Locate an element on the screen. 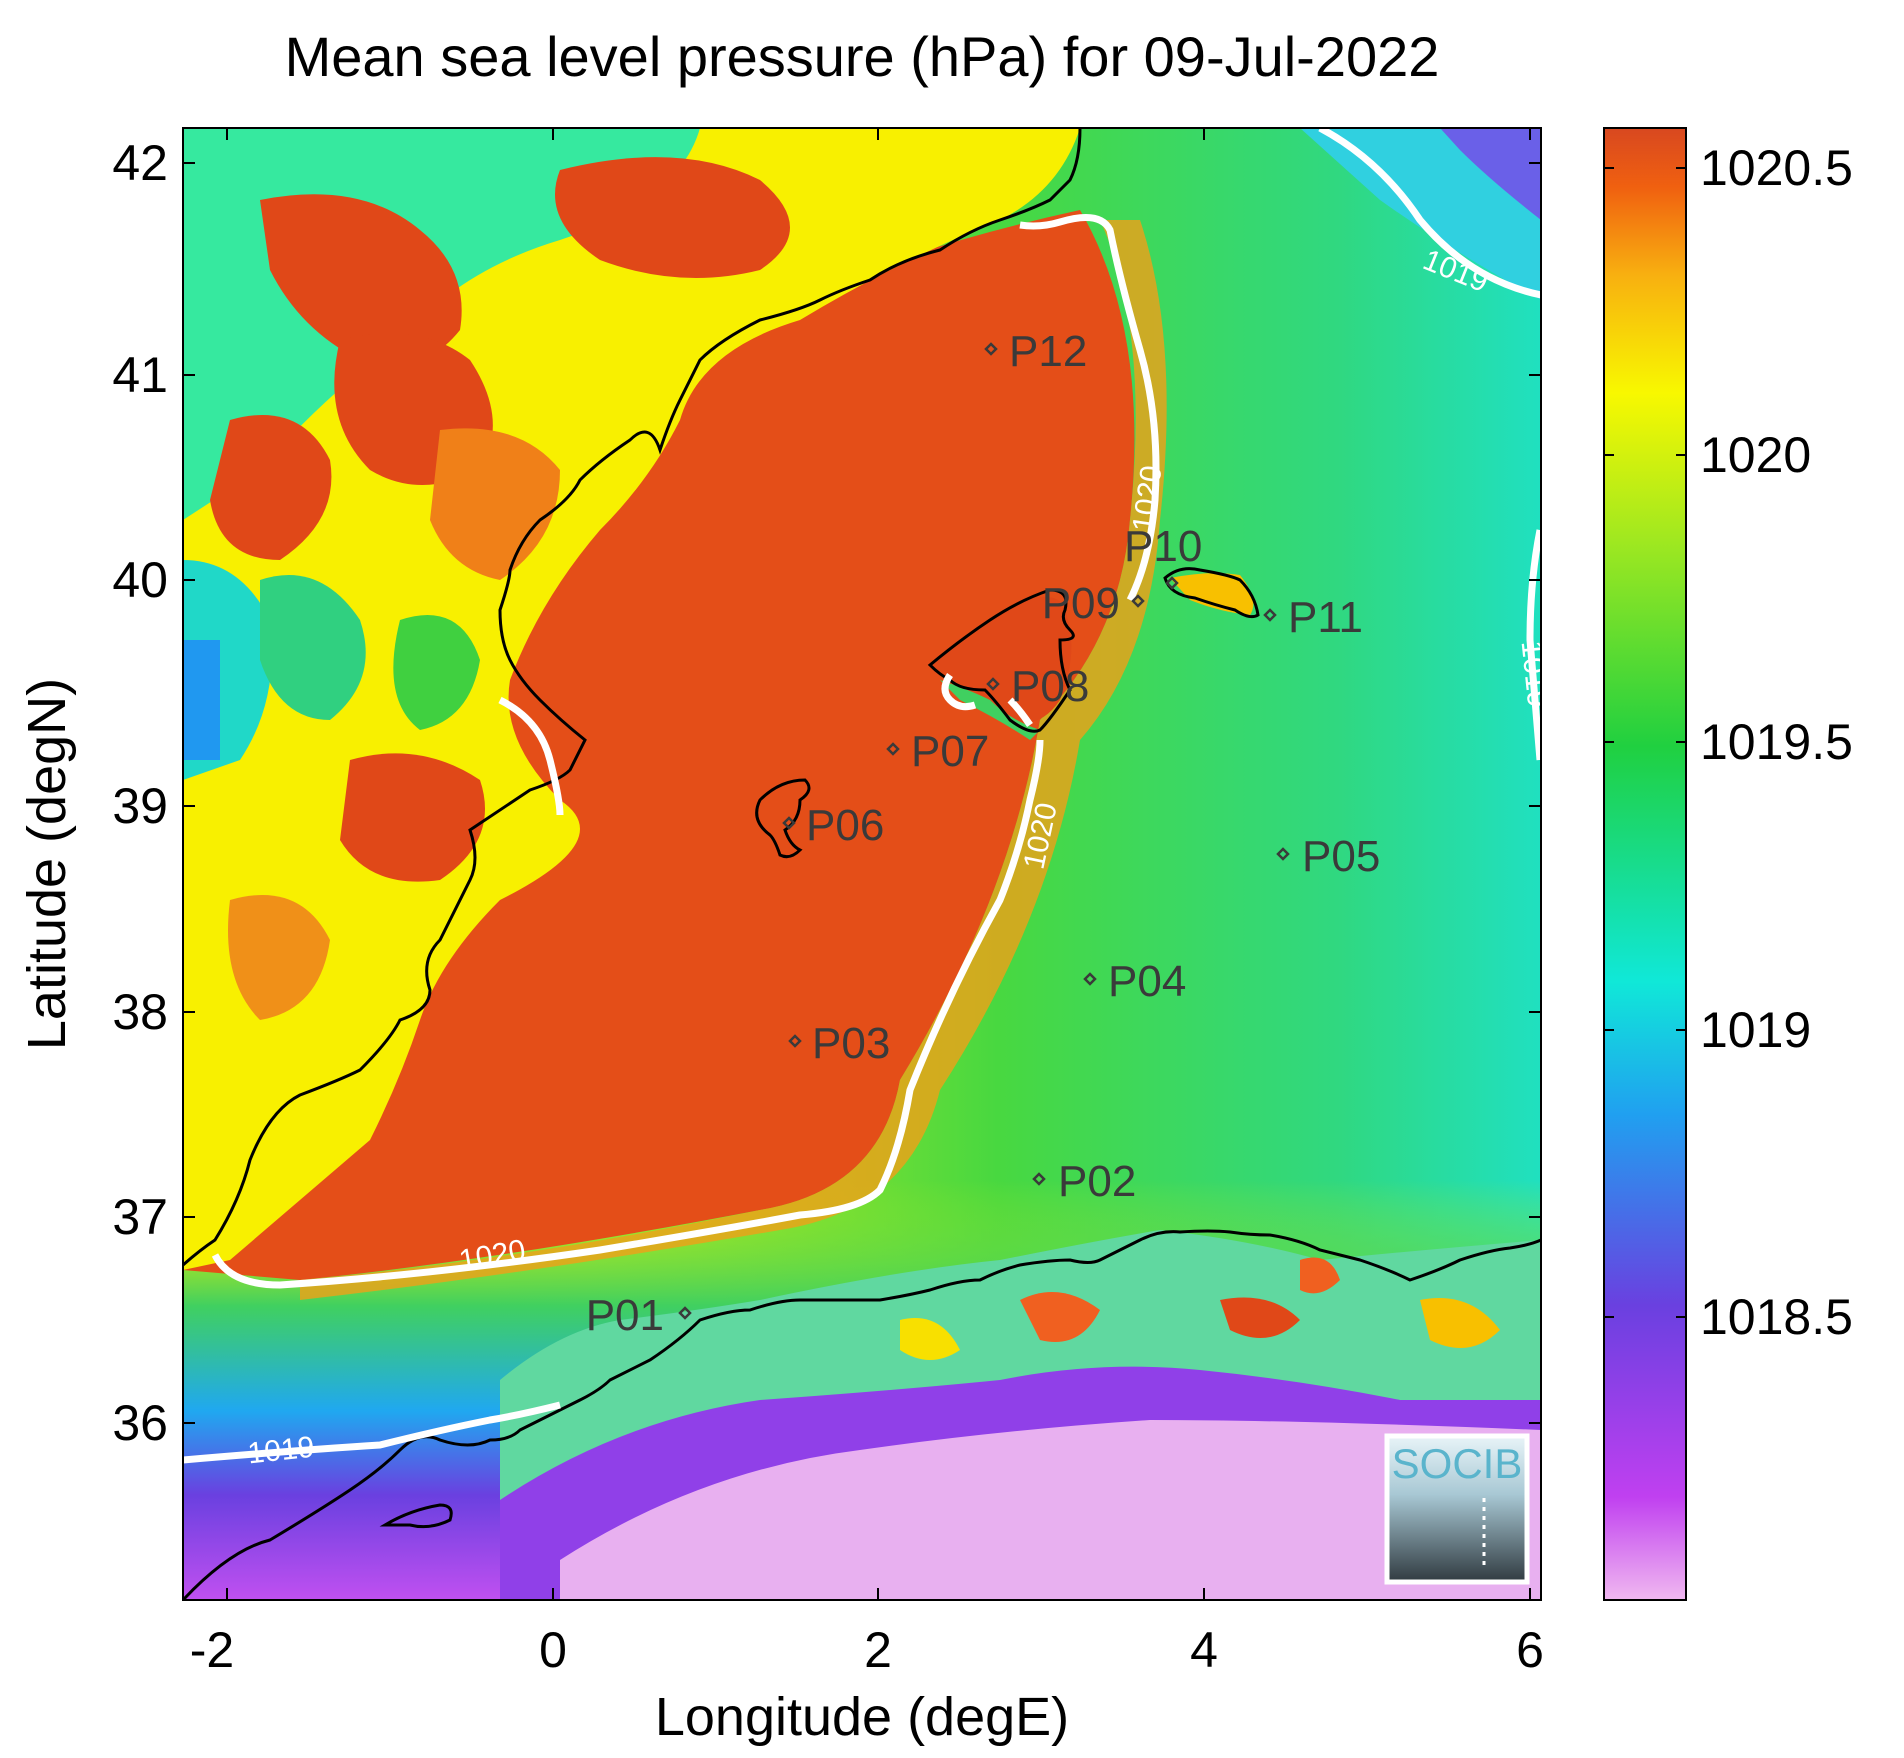 This screenshot has width=1904, height=1758. colorbar-tick-label: 1019 is located at coordinates (1755, 1030).